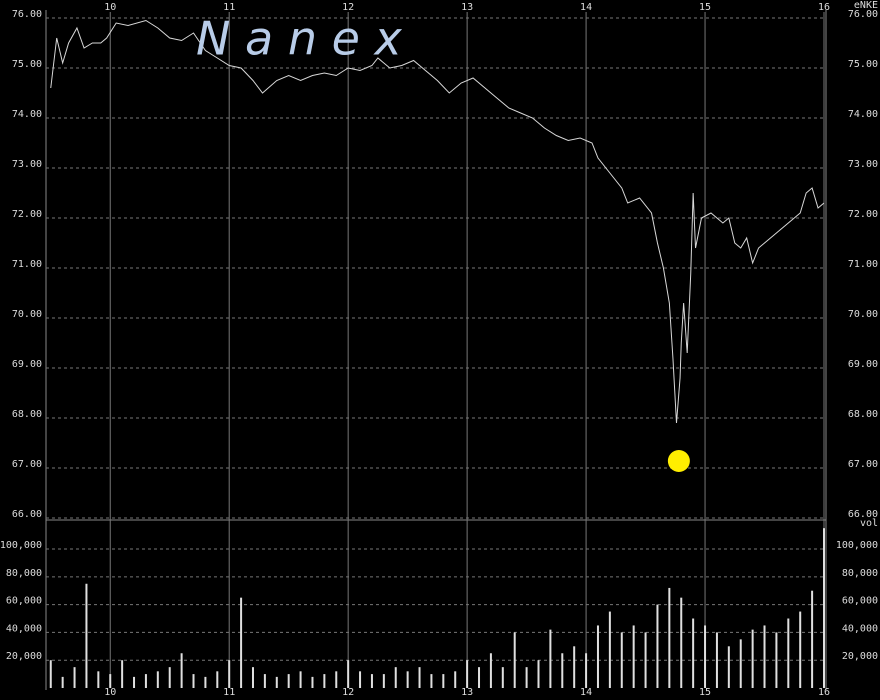  What do you see at coordinates (27, 164) in the screenshot?
I see `y-tick-label-left: 73.00` at bounding box center [27, 164].